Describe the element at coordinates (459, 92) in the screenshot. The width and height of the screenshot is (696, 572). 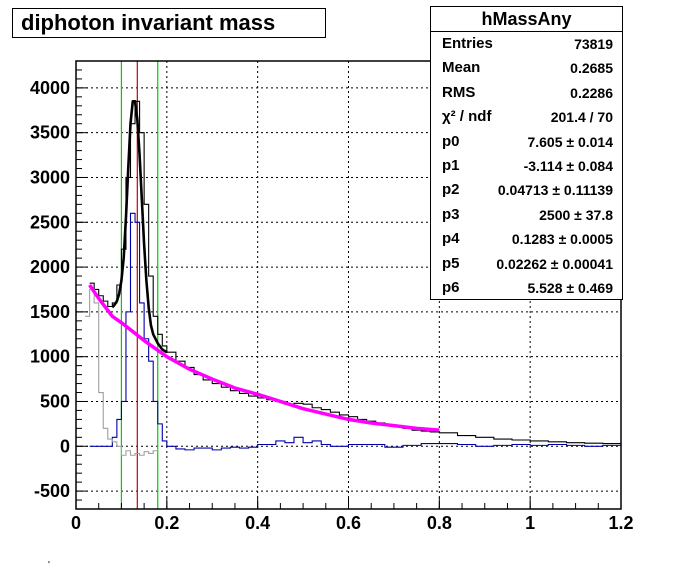
I see `stats-key: RMS` at that location.